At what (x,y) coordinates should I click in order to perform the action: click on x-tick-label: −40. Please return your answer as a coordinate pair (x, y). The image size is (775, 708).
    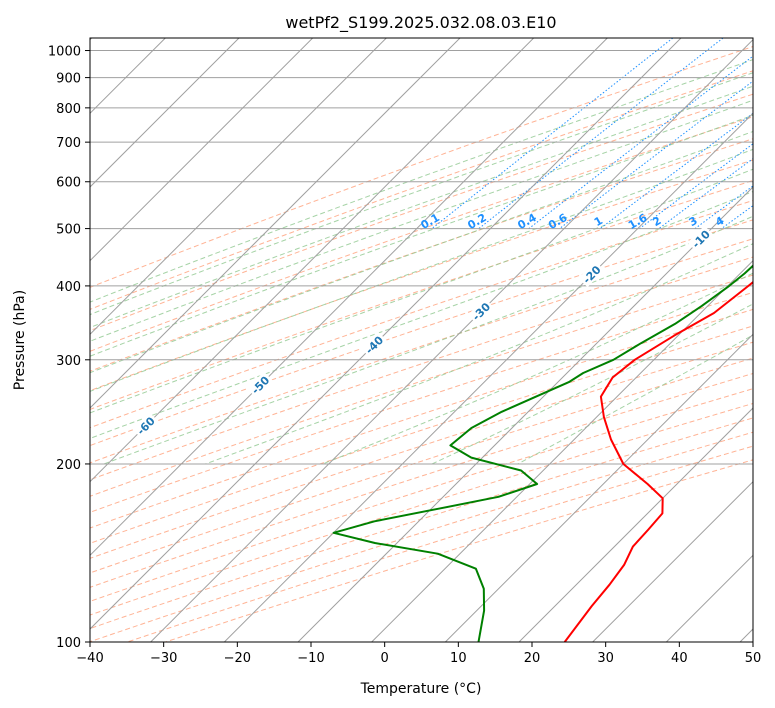
    Looking at the image, I should click on (89, 658).